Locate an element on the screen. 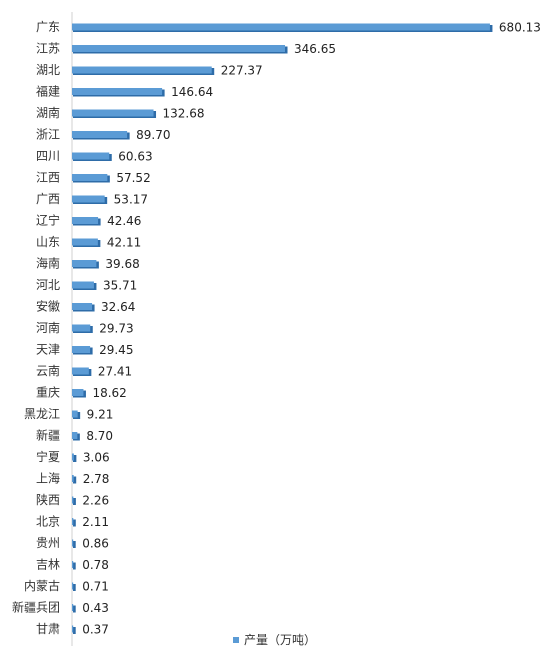 This screenshot has width=555, height=656. category-label: 上海 is located at coordinates (48, 478).